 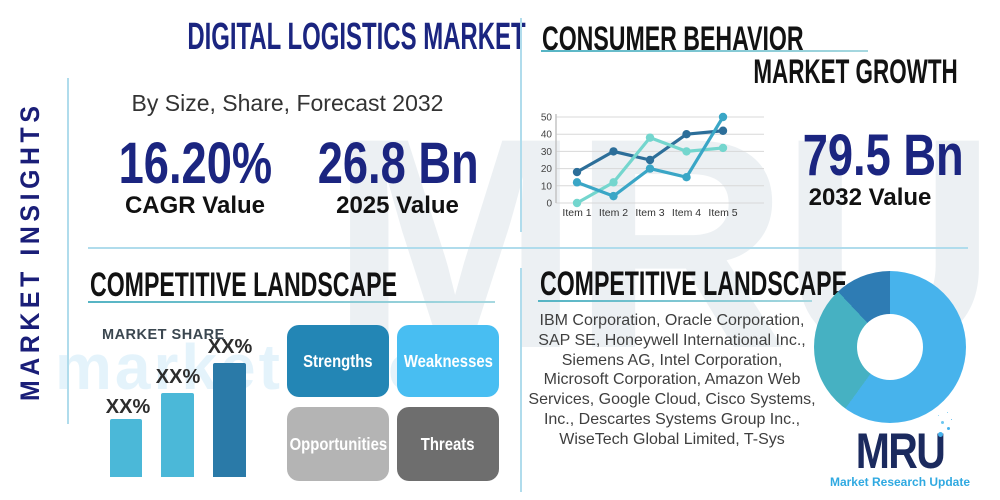 I want to click on svg-text: Item 5, so click(x=722, y=213).